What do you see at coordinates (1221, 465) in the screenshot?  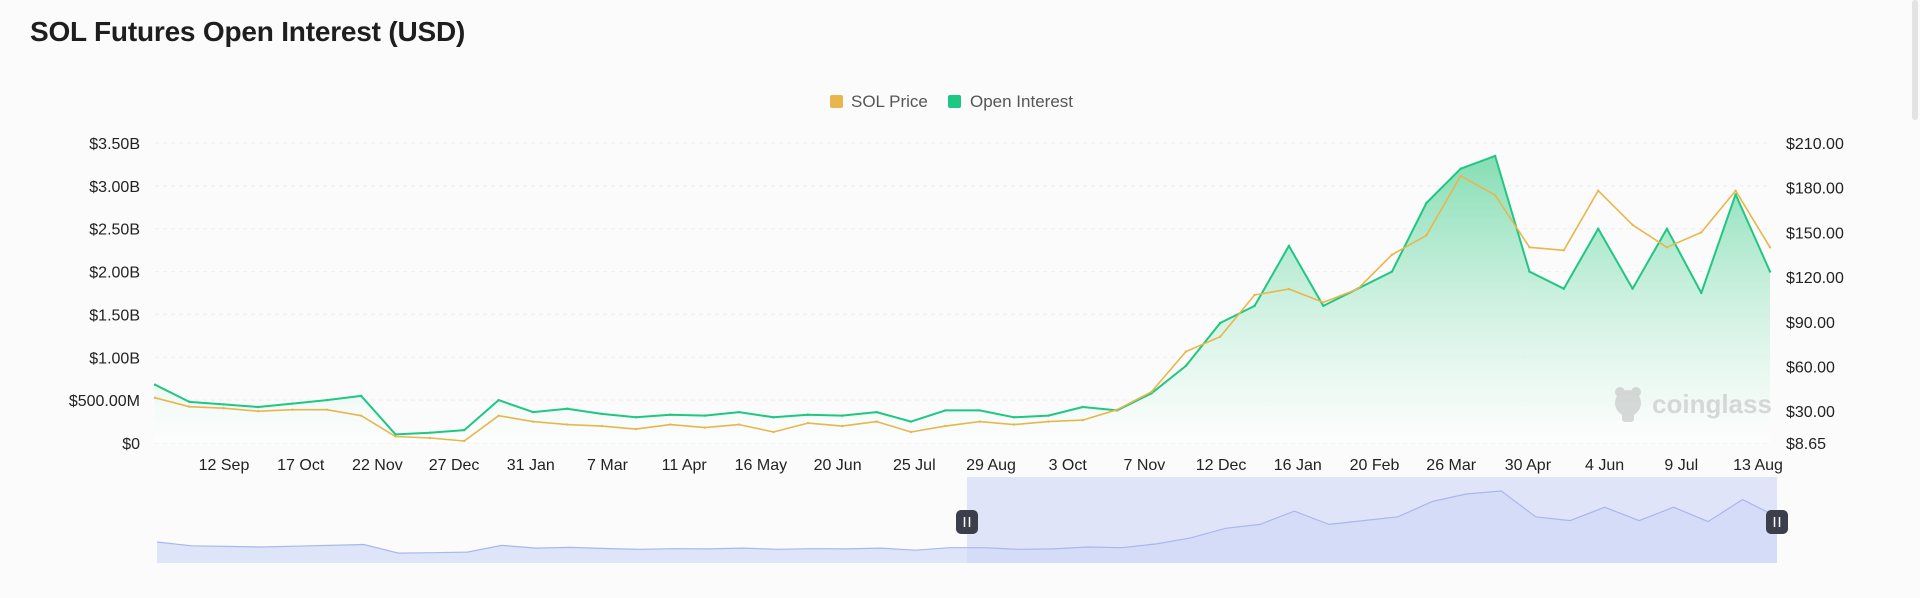 I see `x-tick-label: 12 Dec` at bounding box center [1221, 465].